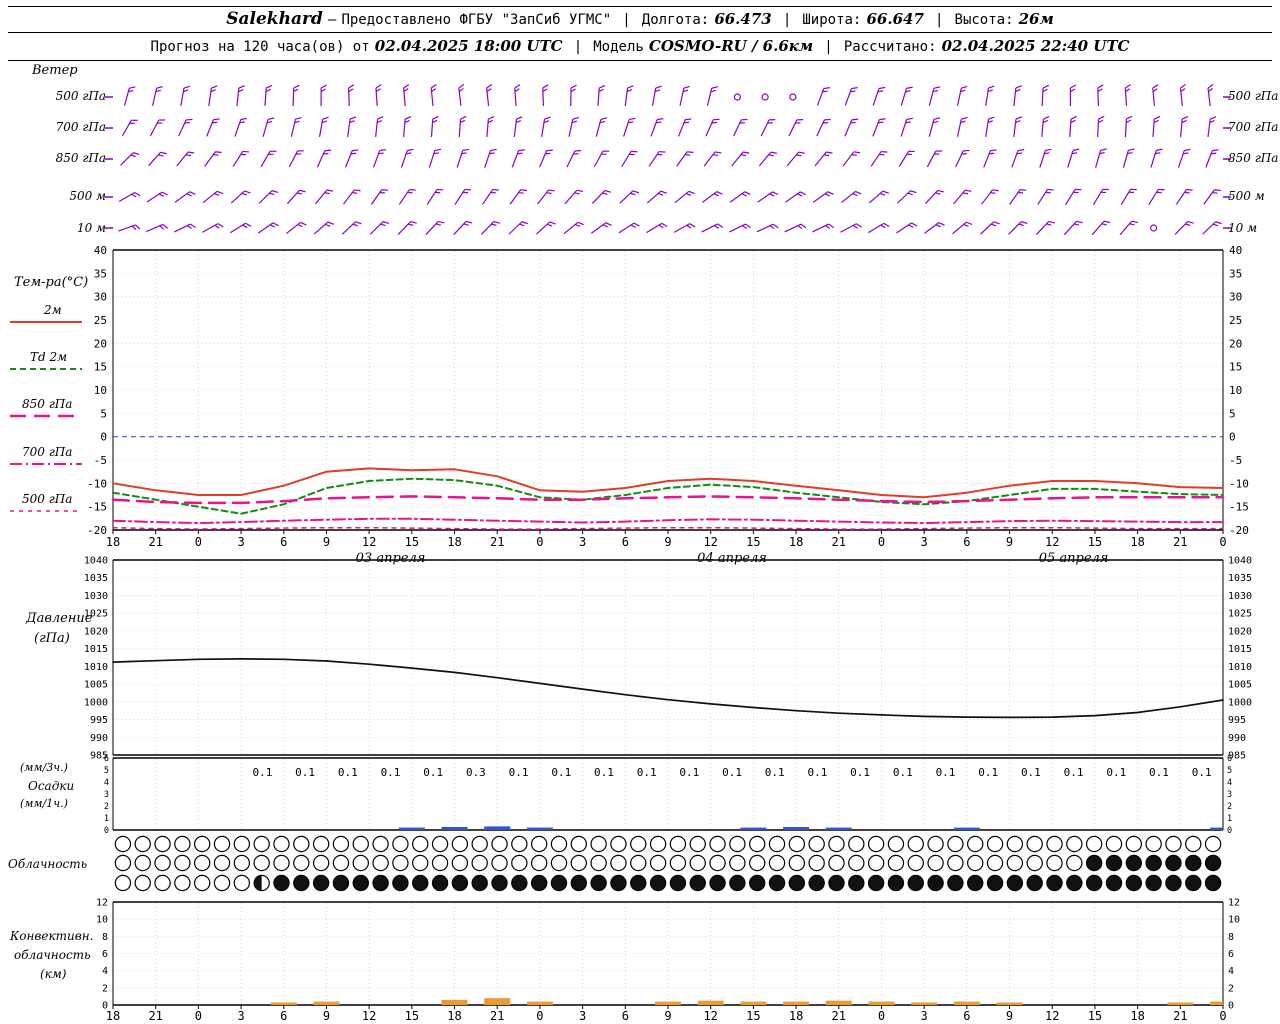 The height and width of the screenshot is (1024, 1280). What do you see at coordinates (746, 1001) in the screenshot?
I see `convective-bars` at bounding box center [746, 1001].